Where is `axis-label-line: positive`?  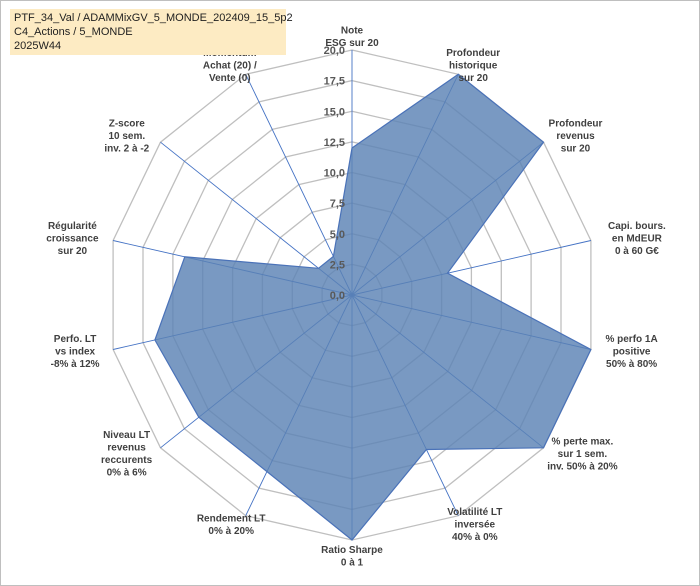 axis-label-line: positive is located at coordinates (632, 352).